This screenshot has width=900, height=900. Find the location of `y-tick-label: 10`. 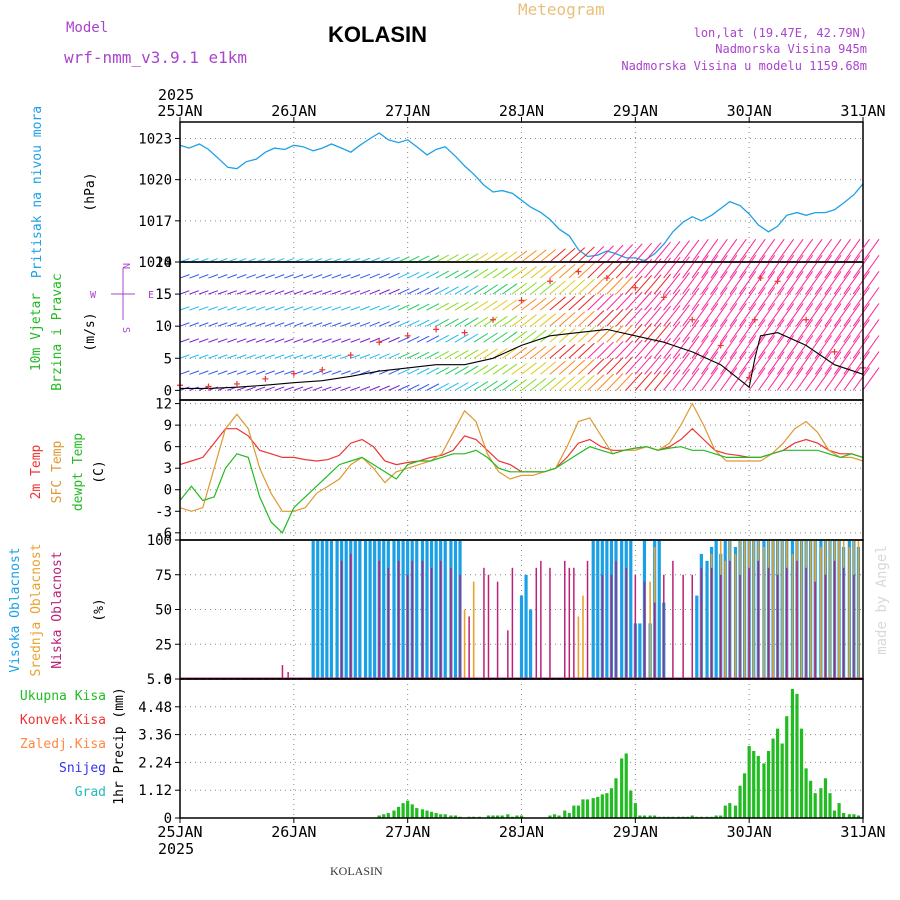

y-tick-label: 10 is located at coordinates (163, 327).